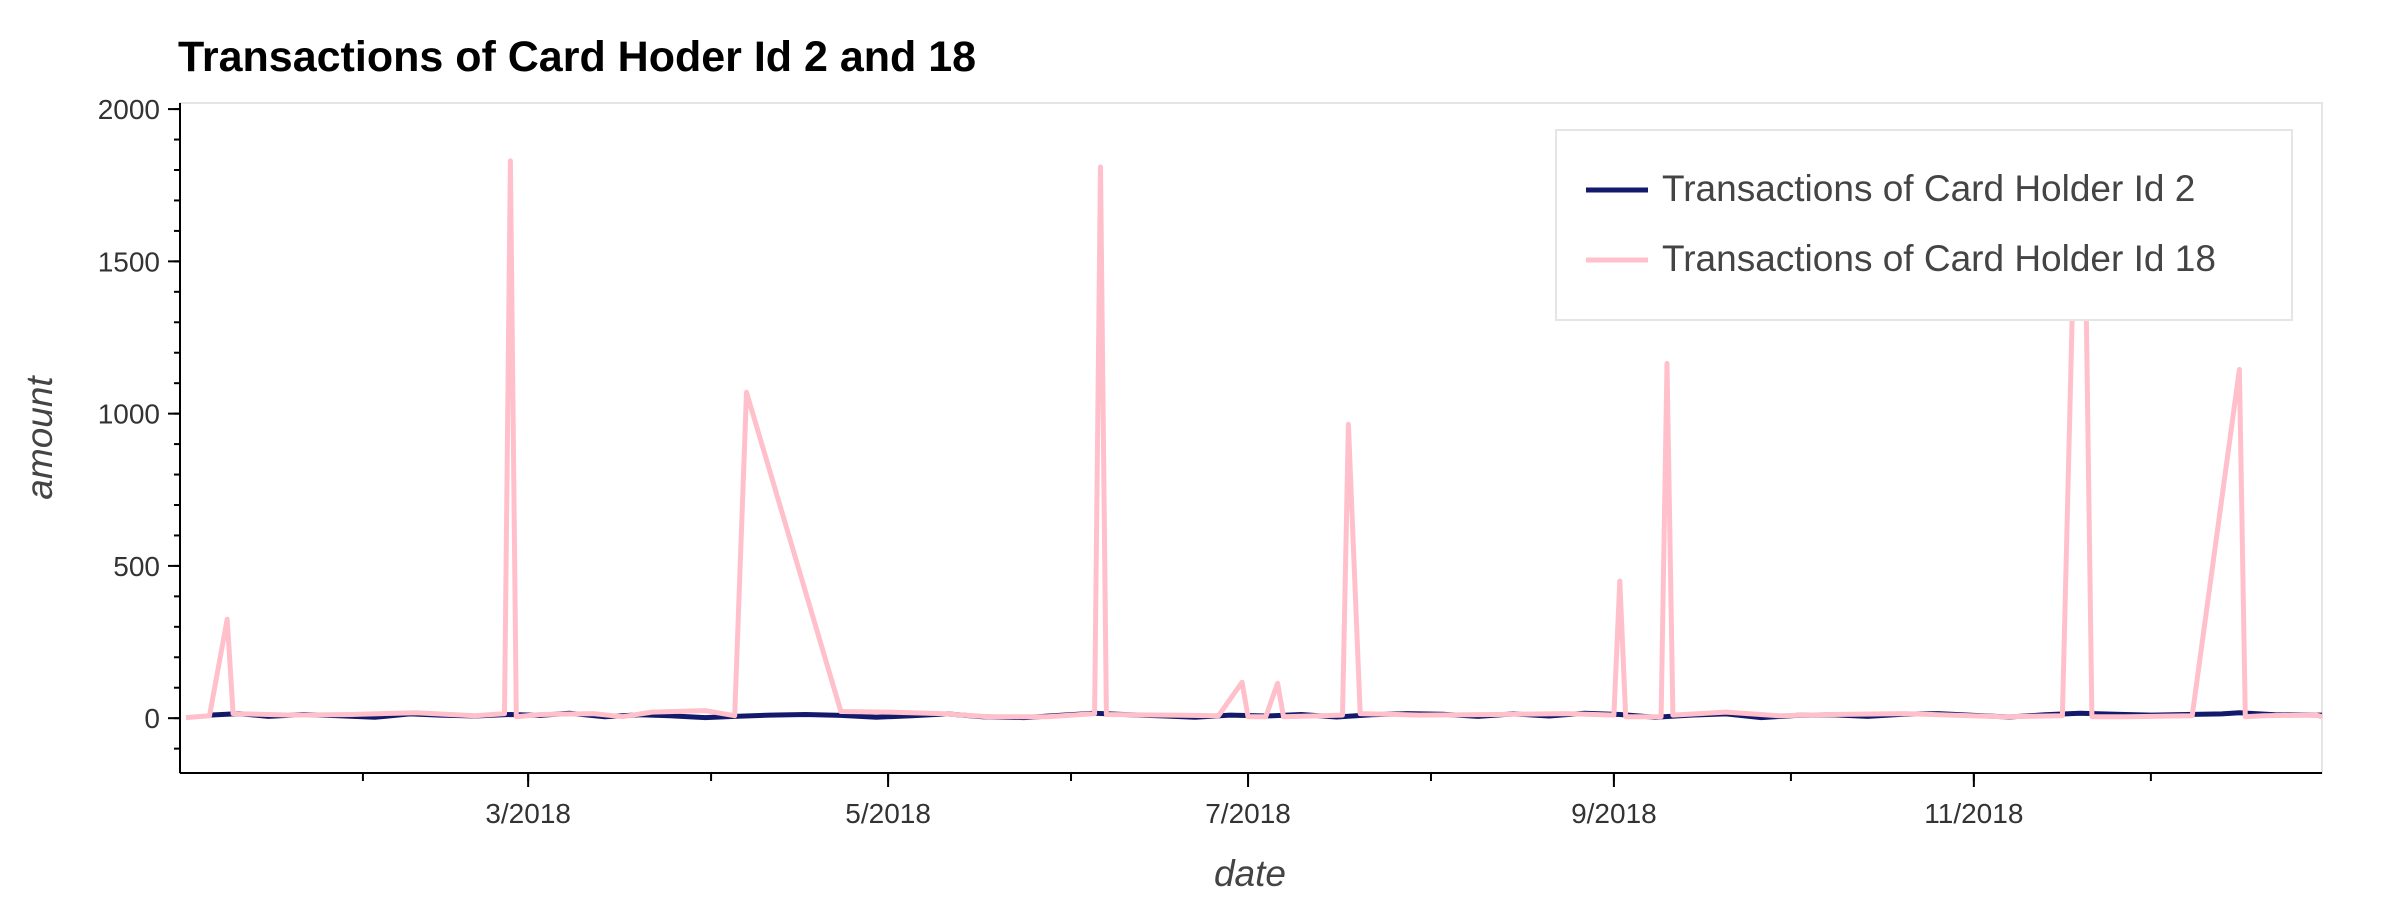 This screenshot has width=2400, height=900. I want to click on legend-label-card-holder-2: Transactions of Card Holder Id 2, so click(1928, 188).